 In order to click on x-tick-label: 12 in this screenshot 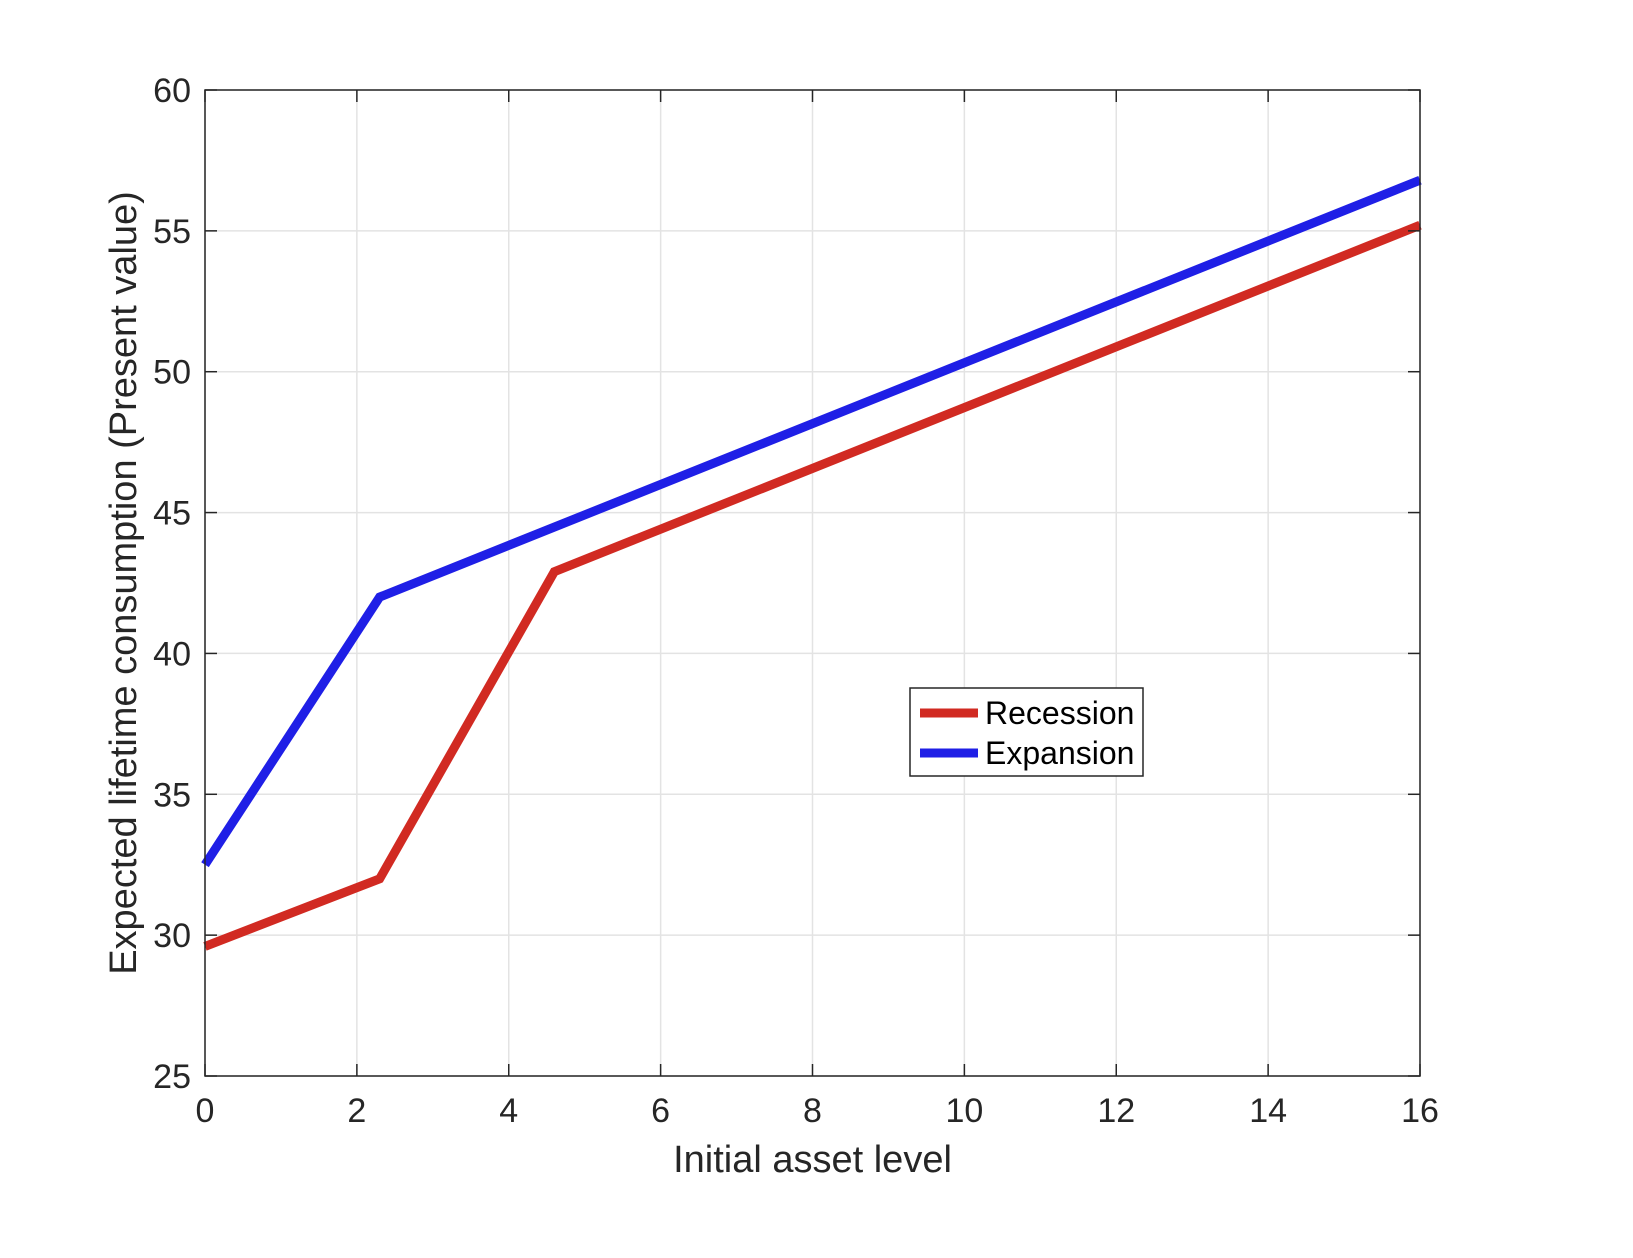, I will do `click(1116, 1111)`.